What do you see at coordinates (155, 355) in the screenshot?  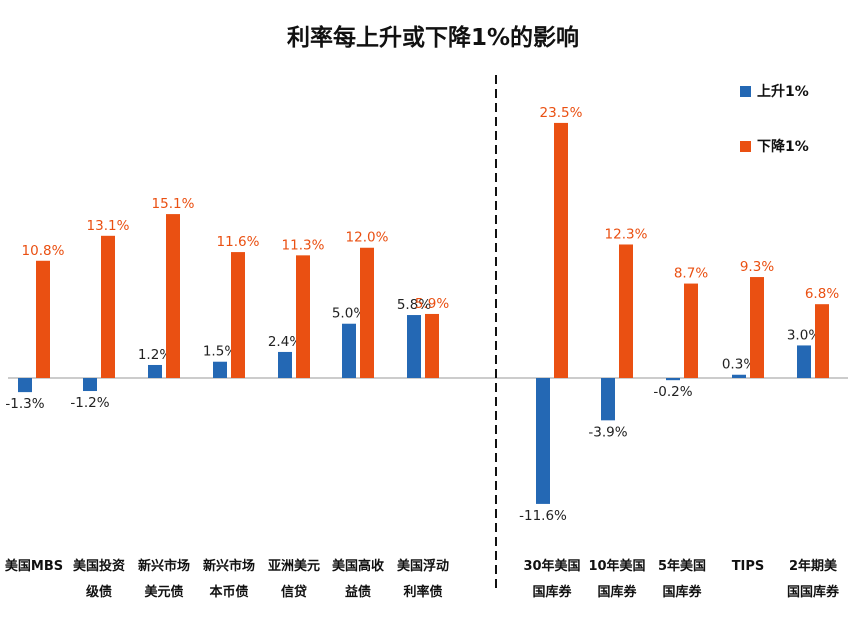 I see `data-label-rise-2: 1.2%` at bounding box center [155, 355].